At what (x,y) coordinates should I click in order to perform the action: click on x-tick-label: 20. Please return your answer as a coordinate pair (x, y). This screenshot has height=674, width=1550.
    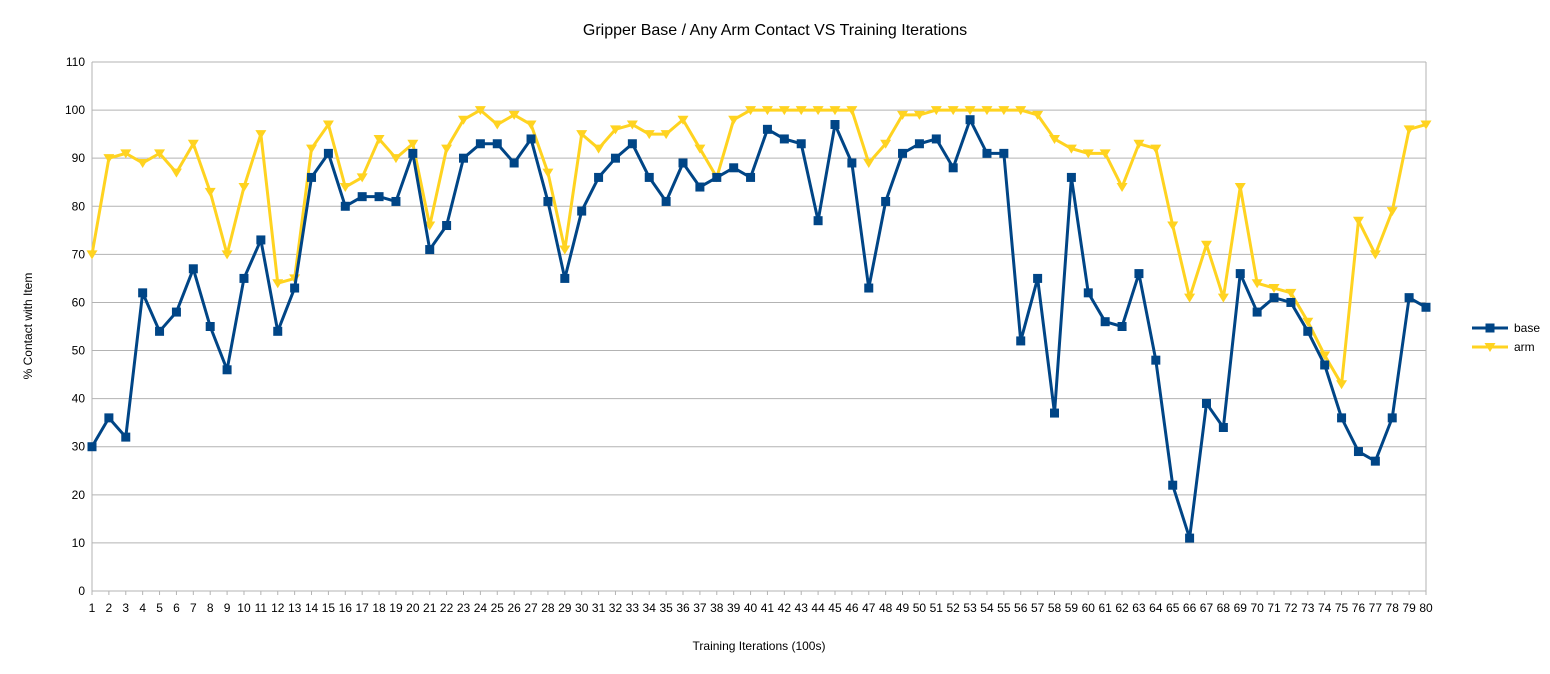
    Looking at the image, I should click on (413, 608).